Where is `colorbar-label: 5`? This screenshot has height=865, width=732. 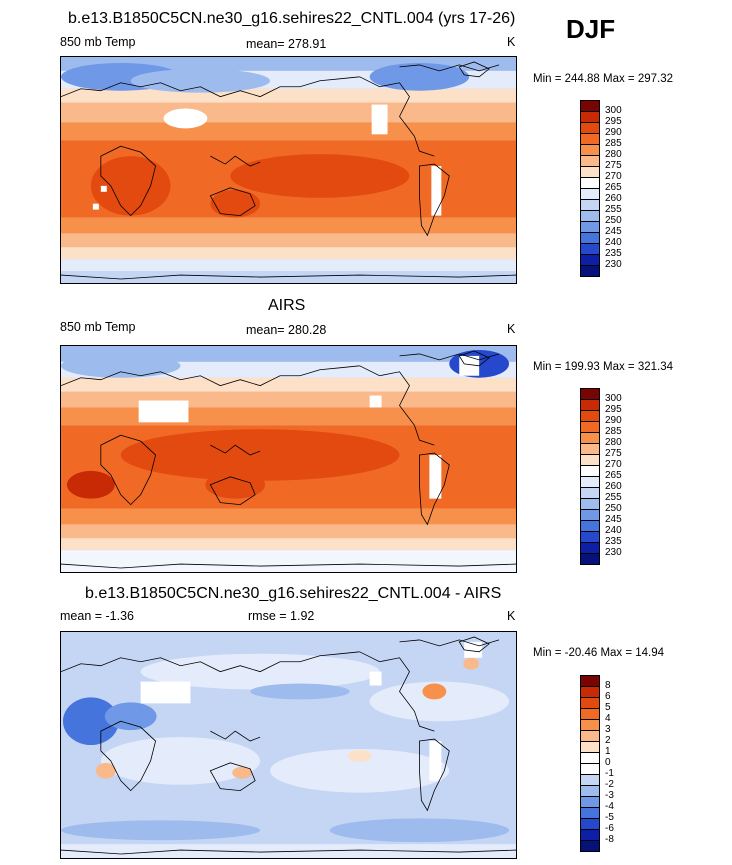 colorbar-label: 5 is located at coordinates (608, 707).